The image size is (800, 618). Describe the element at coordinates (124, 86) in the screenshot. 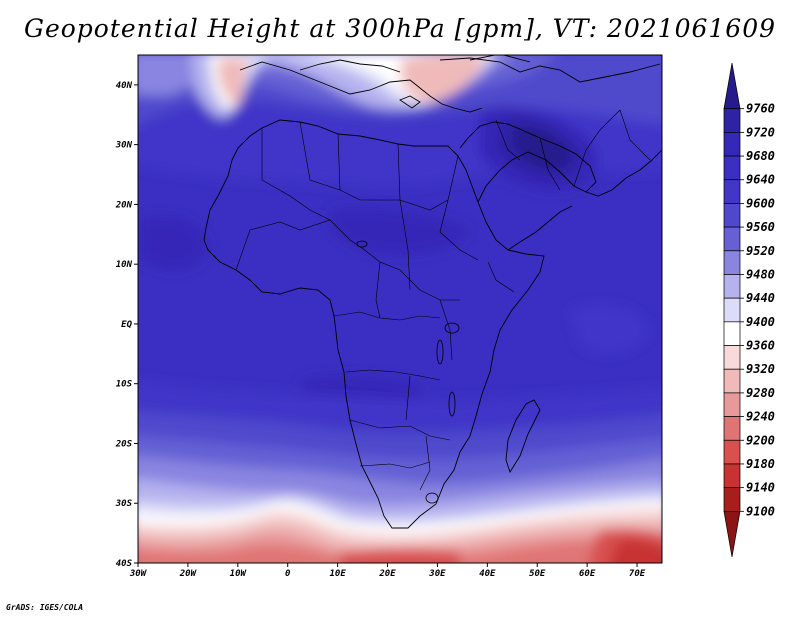

I see `lat-tick-label: 40N` at that location.